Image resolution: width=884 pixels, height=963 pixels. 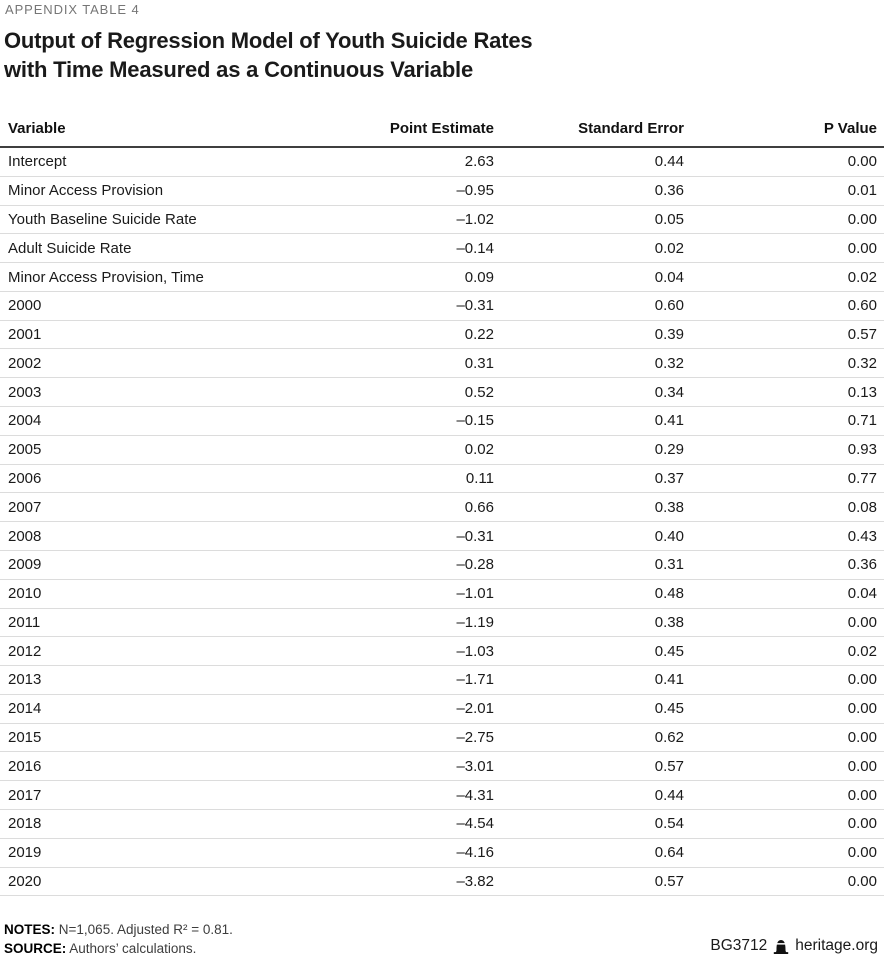 I want to click on site-url: heritage.org, so click(x=836, y=945).